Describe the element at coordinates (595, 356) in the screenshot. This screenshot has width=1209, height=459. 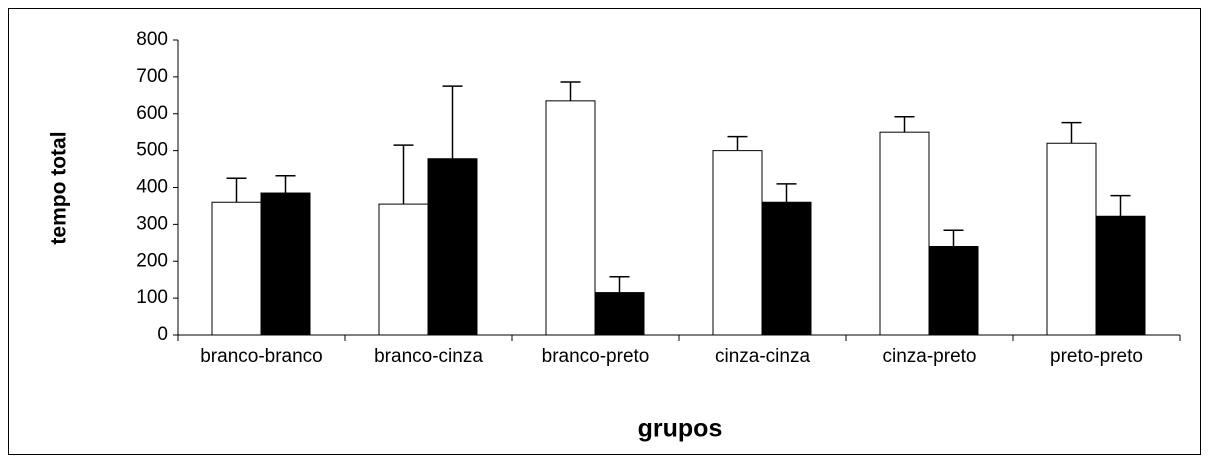
I see `x-tick-label: branco-preto` at that location.